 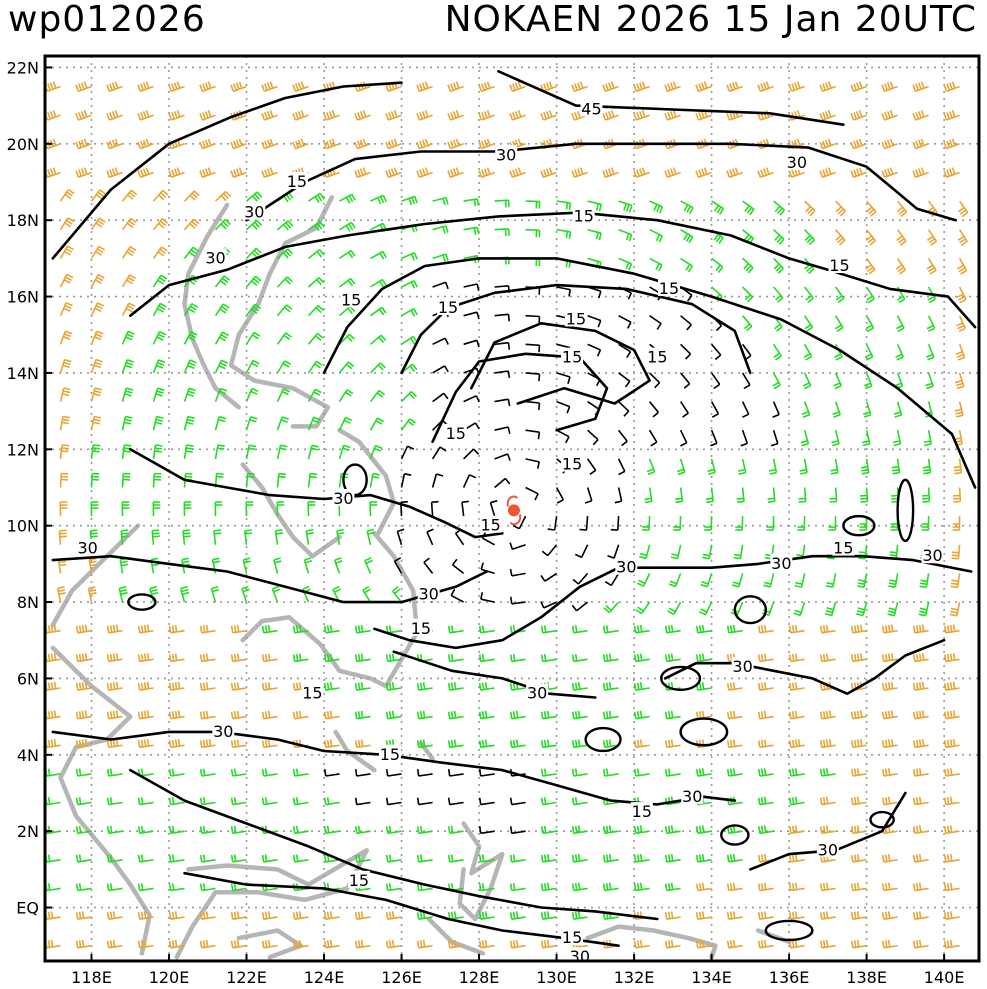 What do you see at coordinates (23, 373) in the screenshot?
I see `lat-tick-label: 14N` at bounding box center [23, 373].